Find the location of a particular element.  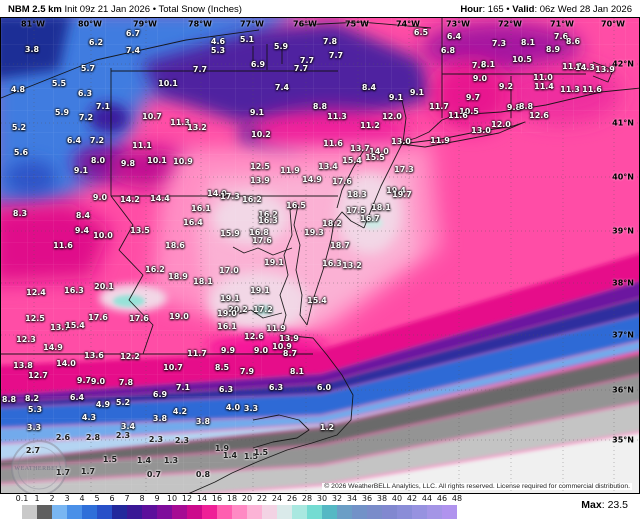

colorbar-tick: 10 is located at coordinates (172, 498).